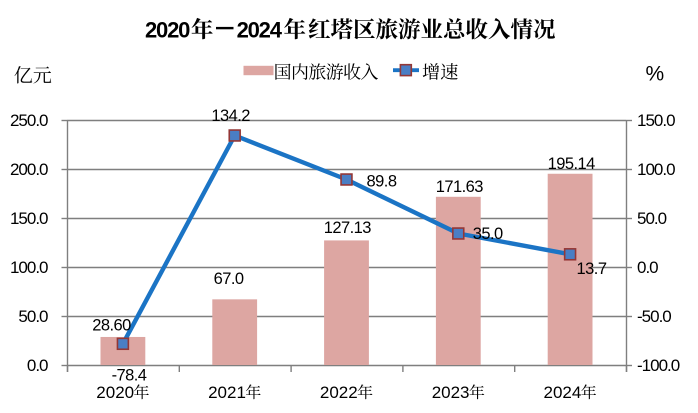 This screenshot has height=413, width=698. Describe the element at coordinates (451, 392) in the screenshot. I see `svg-text: 2023` at that location.